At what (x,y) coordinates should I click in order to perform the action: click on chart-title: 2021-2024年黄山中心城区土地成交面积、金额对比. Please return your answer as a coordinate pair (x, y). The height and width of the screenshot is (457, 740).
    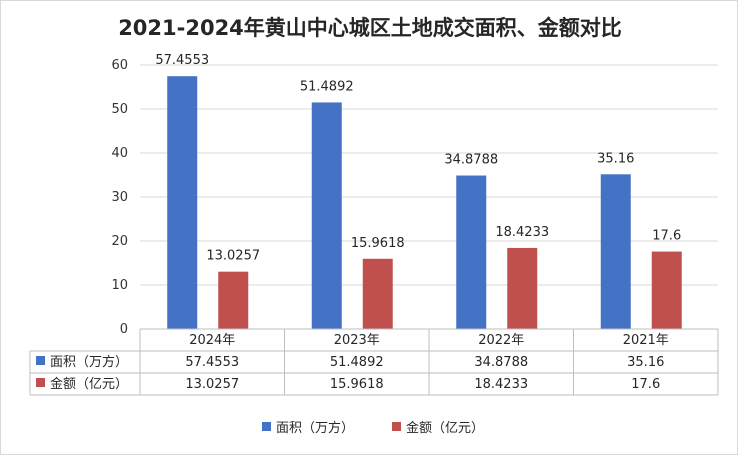
    Looking at the image, I should click on (370, 28).